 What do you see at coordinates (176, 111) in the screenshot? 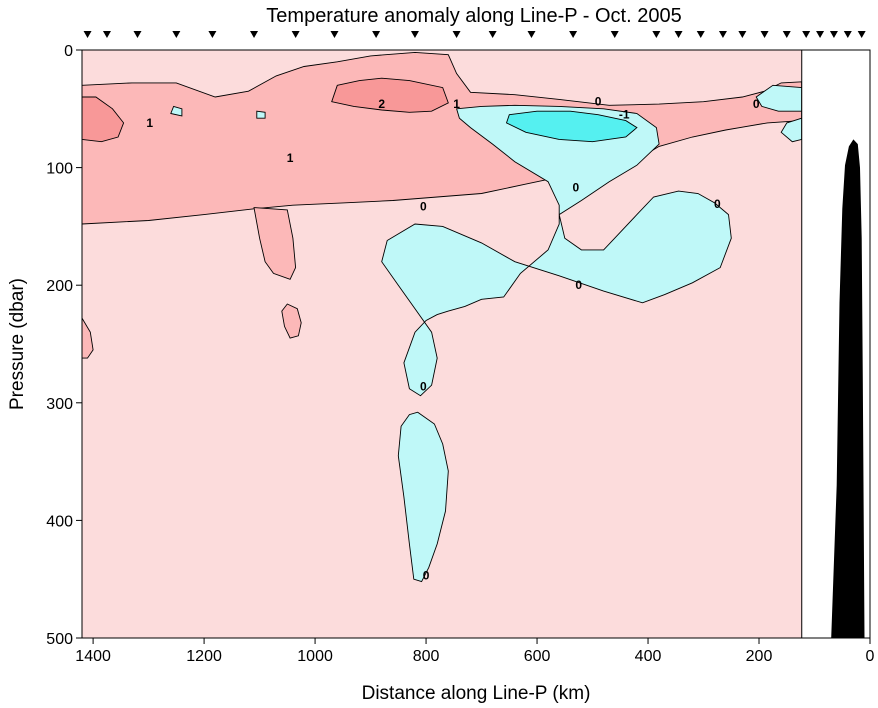
I see `cold-speck-a` at bounding box center [176, 111].